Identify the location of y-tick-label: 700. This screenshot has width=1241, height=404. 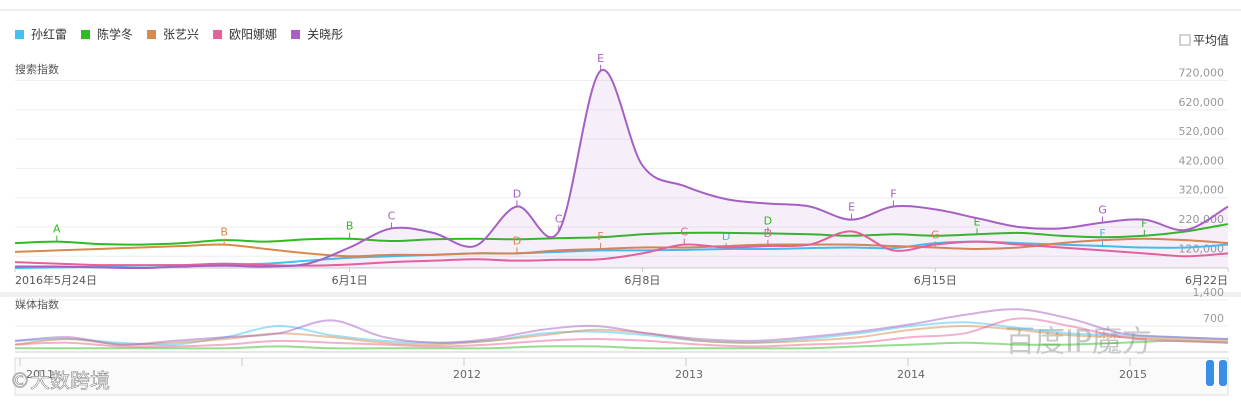
(1213, 318).